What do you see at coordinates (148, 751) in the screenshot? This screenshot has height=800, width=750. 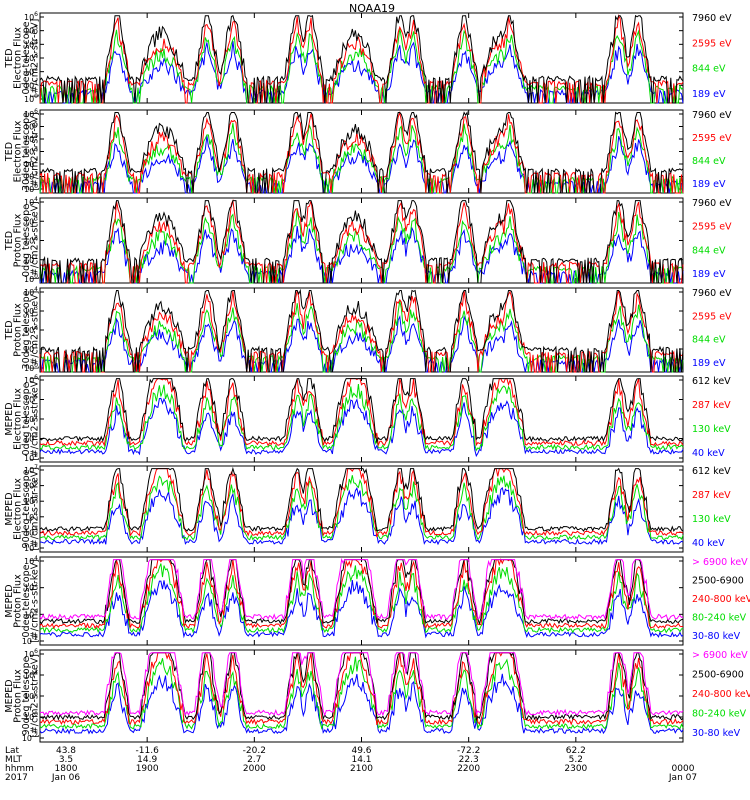 I see `footer-value: -11.6` at bounding box center [148, 751].